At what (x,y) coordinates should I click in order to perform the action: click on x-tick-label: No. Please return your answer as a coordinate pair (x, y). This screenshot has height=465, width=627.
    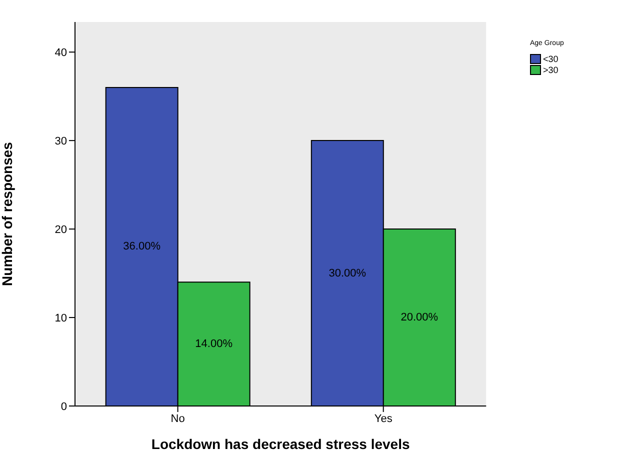
    Looking at the image, I should click on (177, 418).